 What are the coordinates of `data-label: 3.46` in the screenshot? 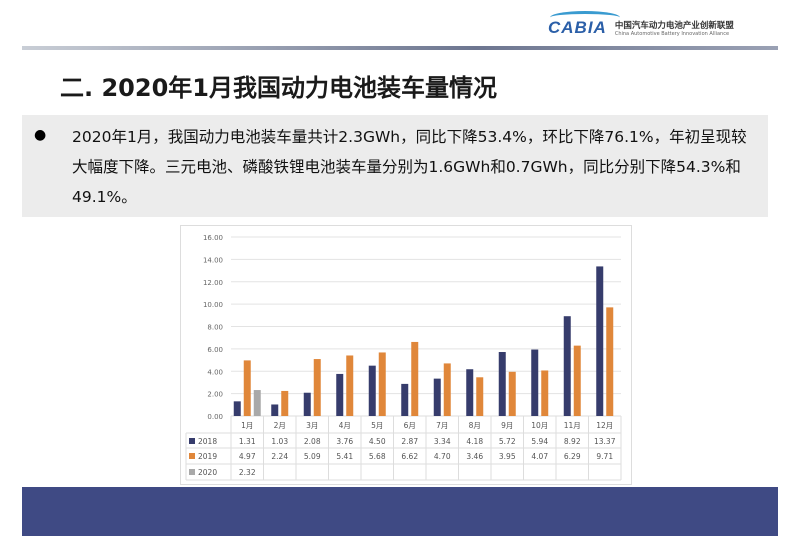 It's located at (474, 456).